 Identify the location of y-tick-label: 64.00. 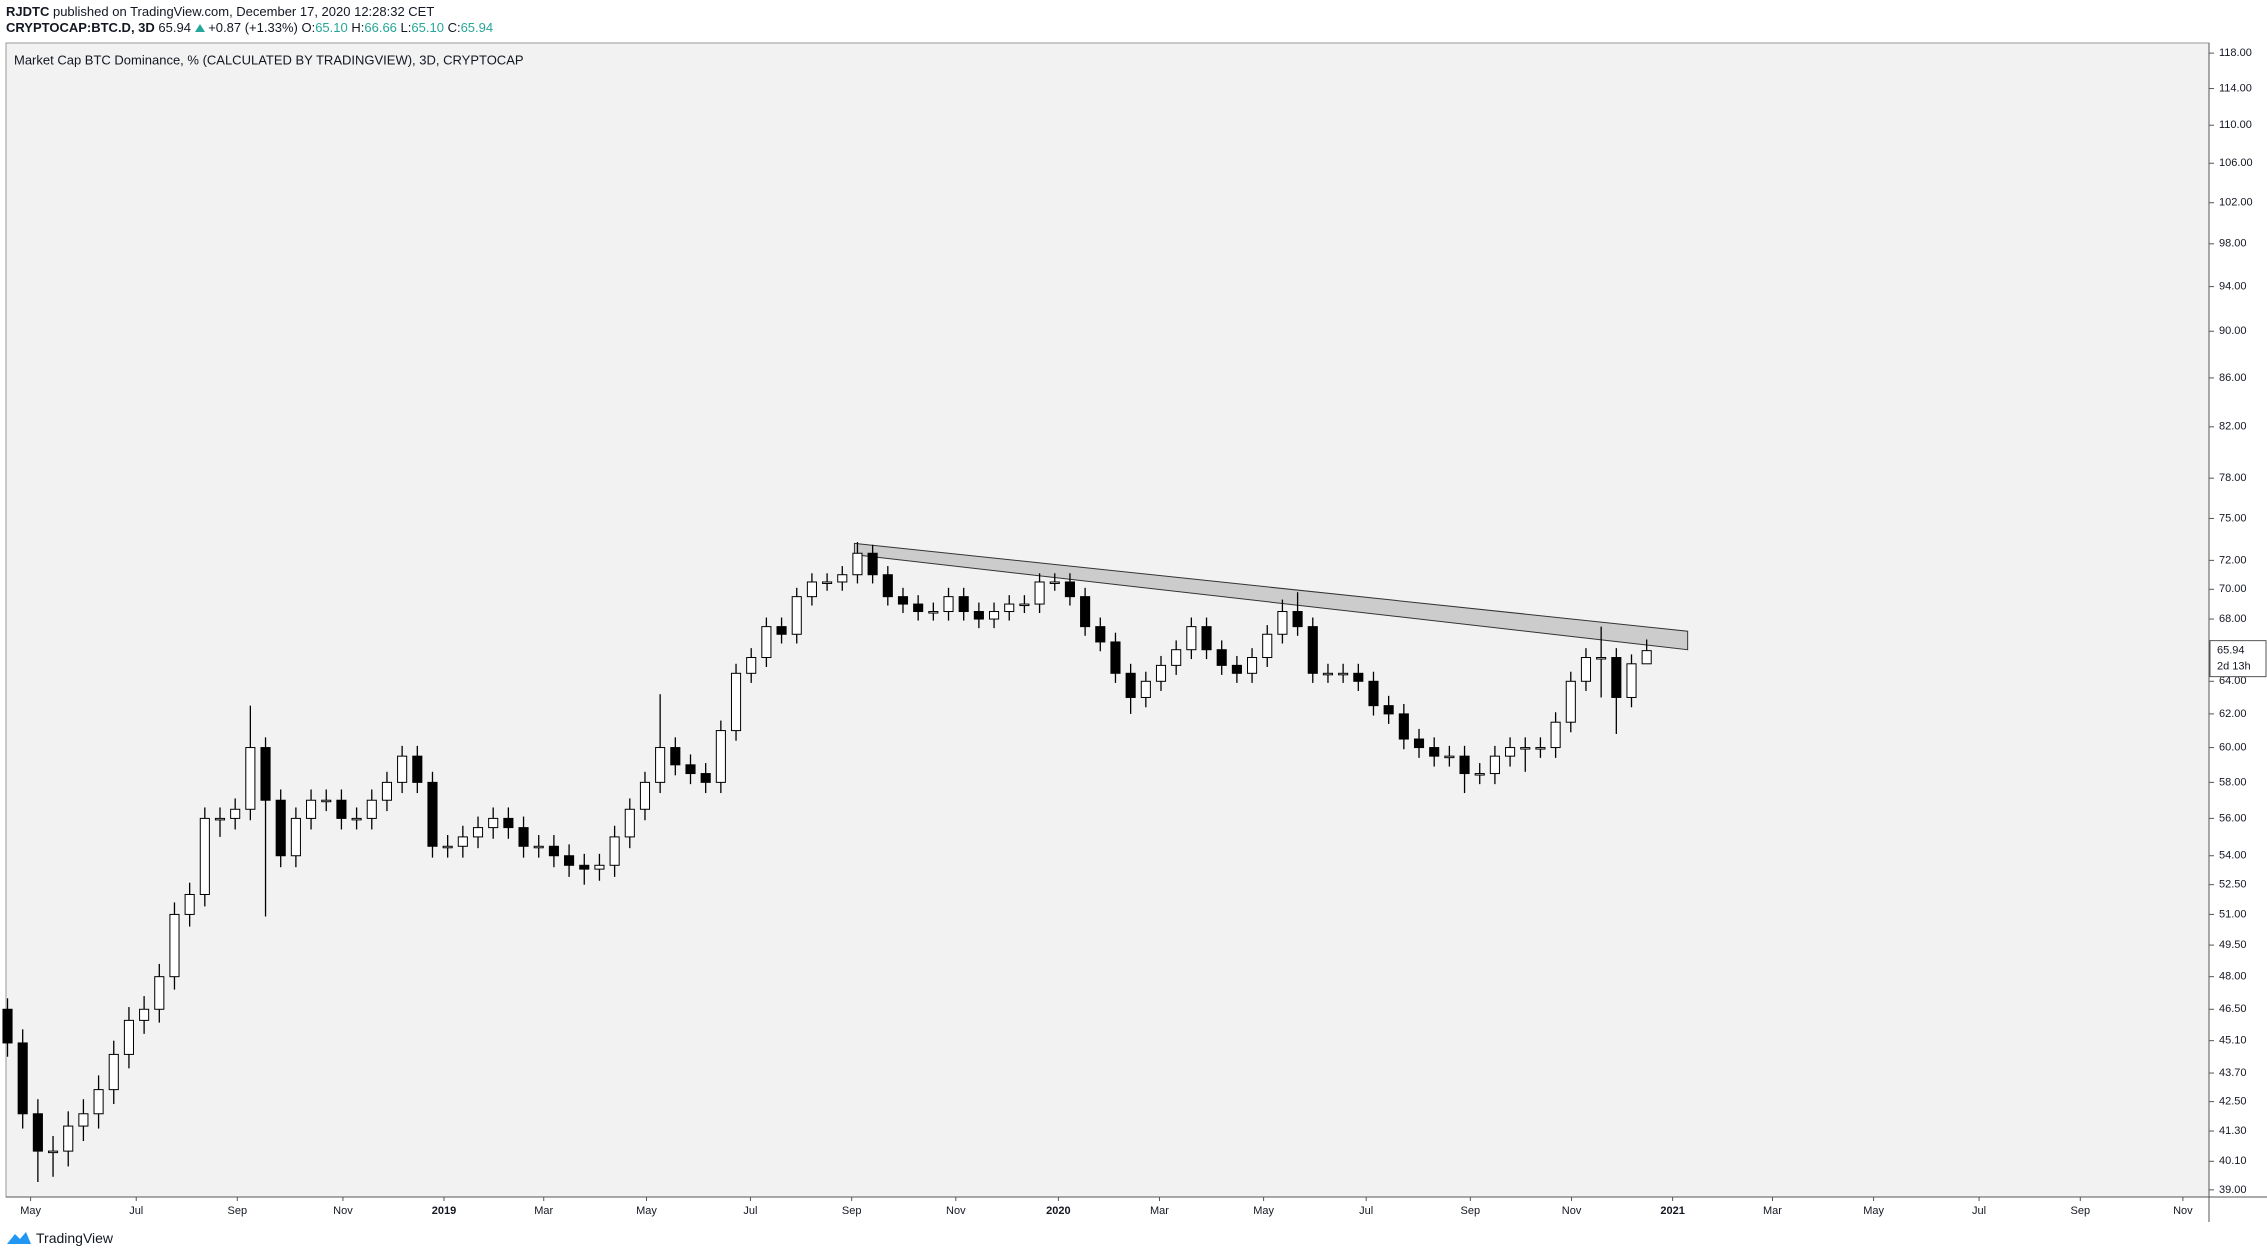
(2233, 681).